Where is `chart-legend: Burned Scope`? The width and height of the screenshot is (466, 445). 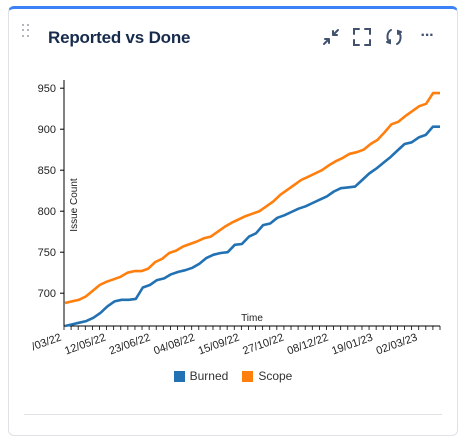
chart-legend: Burned Scope is located at coordinates (233, 376).